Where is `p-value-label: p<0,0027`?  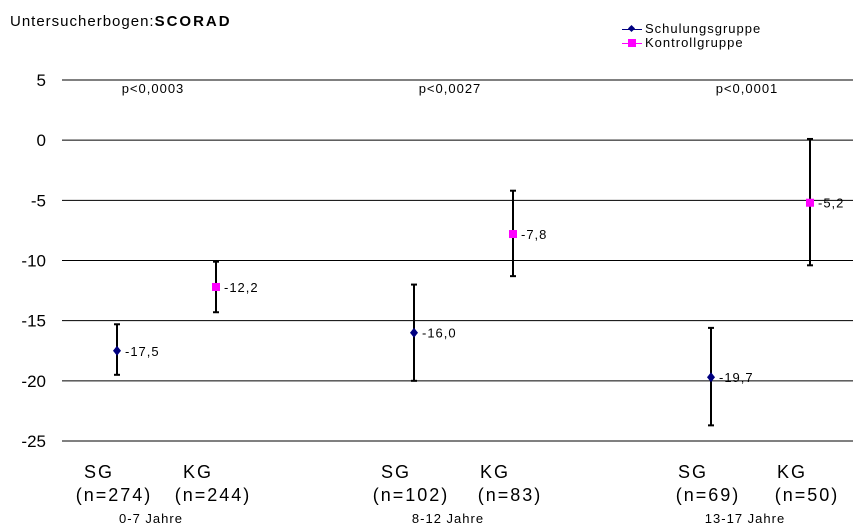
p-value-label: p<0,0027 is located at coordinates (450, 88).